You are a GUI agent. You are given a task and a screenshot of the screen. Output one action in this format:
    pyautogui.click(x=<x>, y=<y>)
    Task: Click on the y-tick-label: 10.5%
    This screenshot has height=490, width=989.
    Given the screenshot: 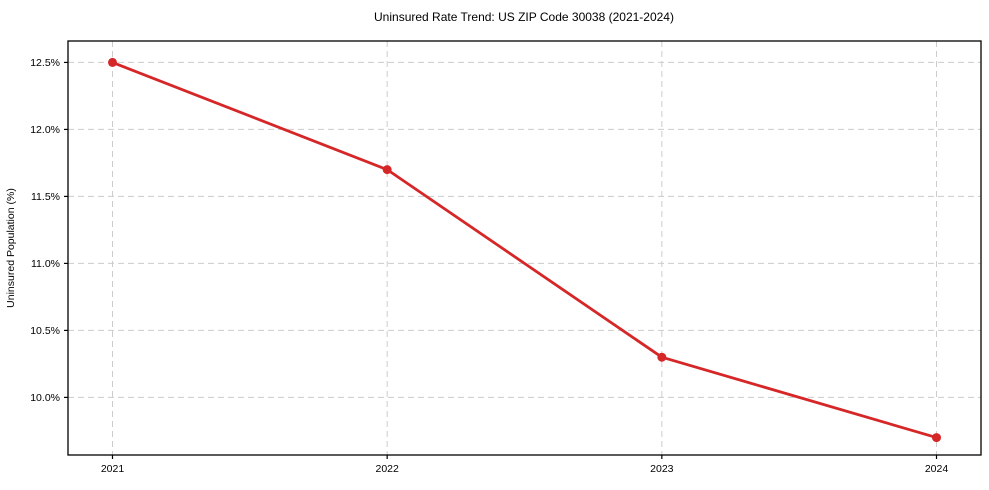 What is the action you would take?
    pyautogui.click(x=45, y=331)
    